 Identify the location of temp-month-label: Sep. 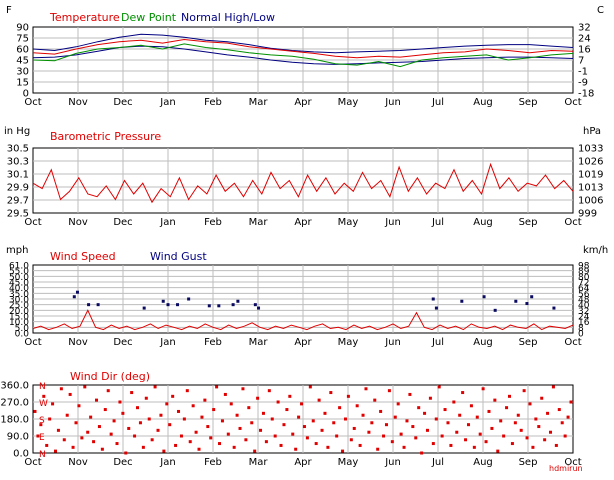
(528, 102).